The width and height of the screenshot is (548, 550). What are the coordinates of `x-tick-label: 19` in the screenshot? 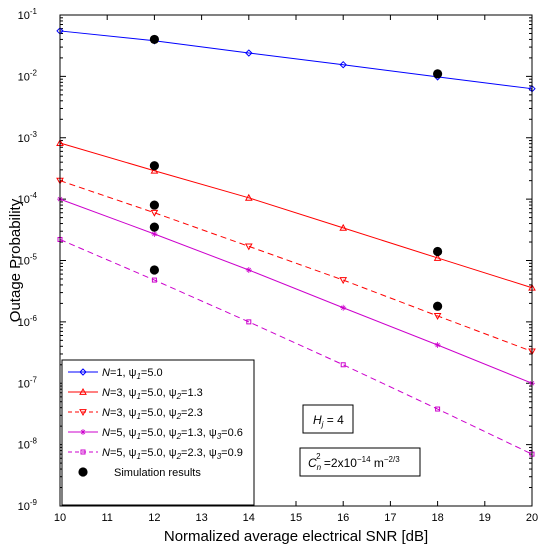 It's located at (485, 518).